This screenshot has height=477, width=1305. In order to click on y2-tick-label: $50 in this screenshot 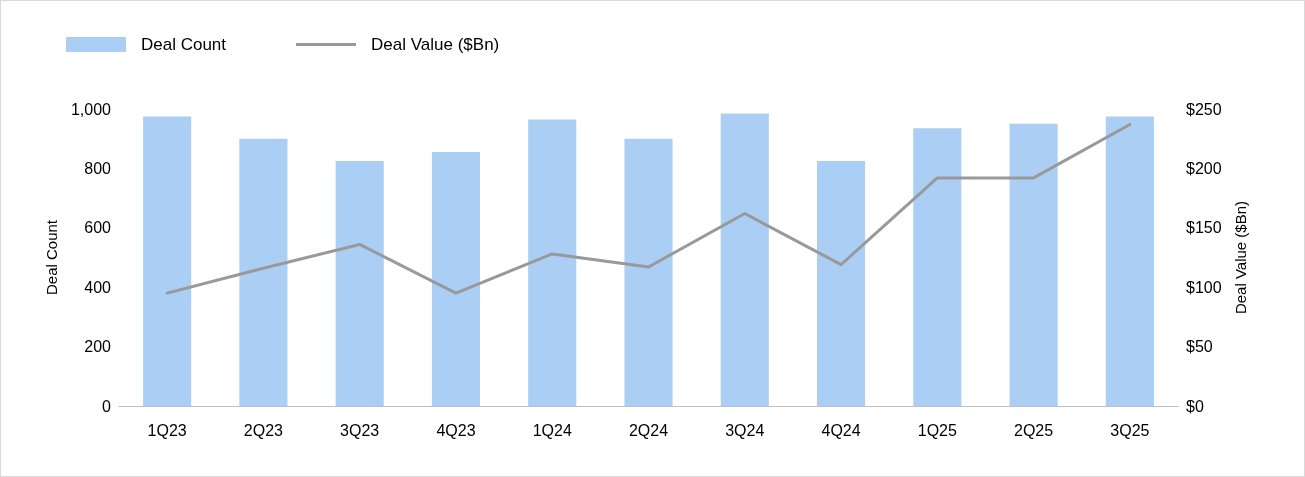, I will do `click(1199, 347)`.